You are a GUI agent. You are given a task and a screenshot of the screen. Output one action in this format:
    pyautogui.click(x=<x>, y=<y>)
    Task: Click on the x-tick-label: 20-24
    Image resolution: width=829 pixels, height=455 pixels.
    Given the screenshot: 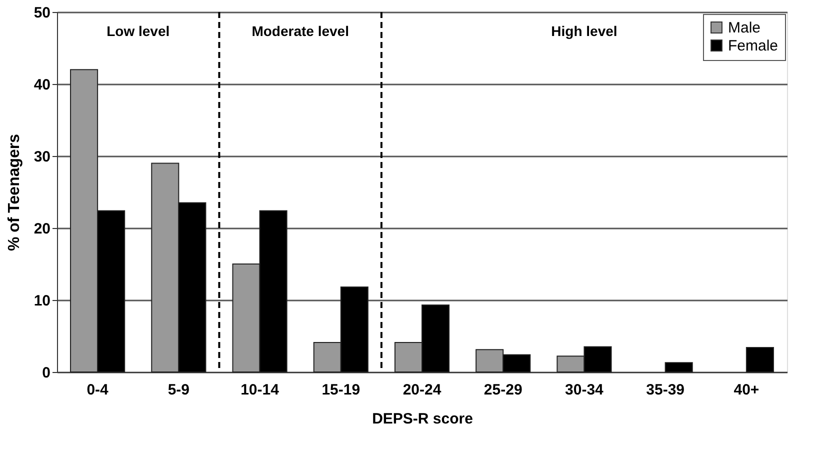 What is the action you would take?
    pyautogui.click(x=422, y=390)
    